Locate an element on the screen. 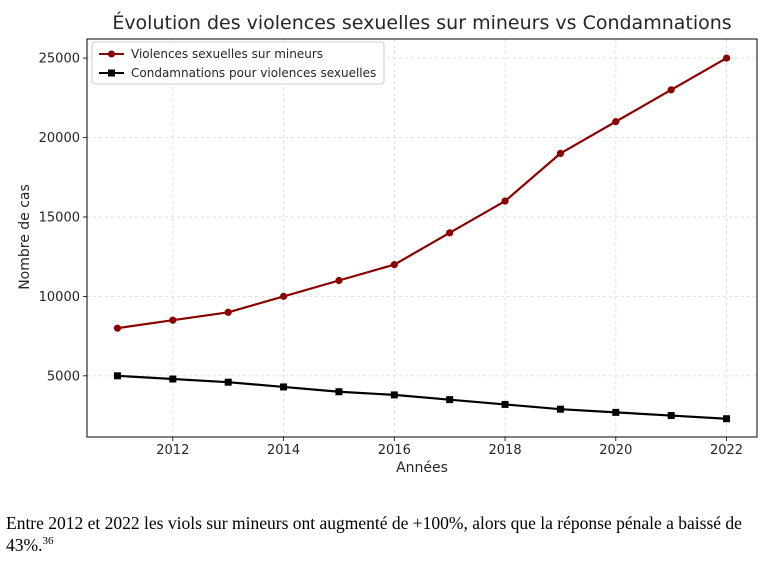  data-point-violences-sexuelles-sur-mineurs-2012 is located at coordinates (173, 320).